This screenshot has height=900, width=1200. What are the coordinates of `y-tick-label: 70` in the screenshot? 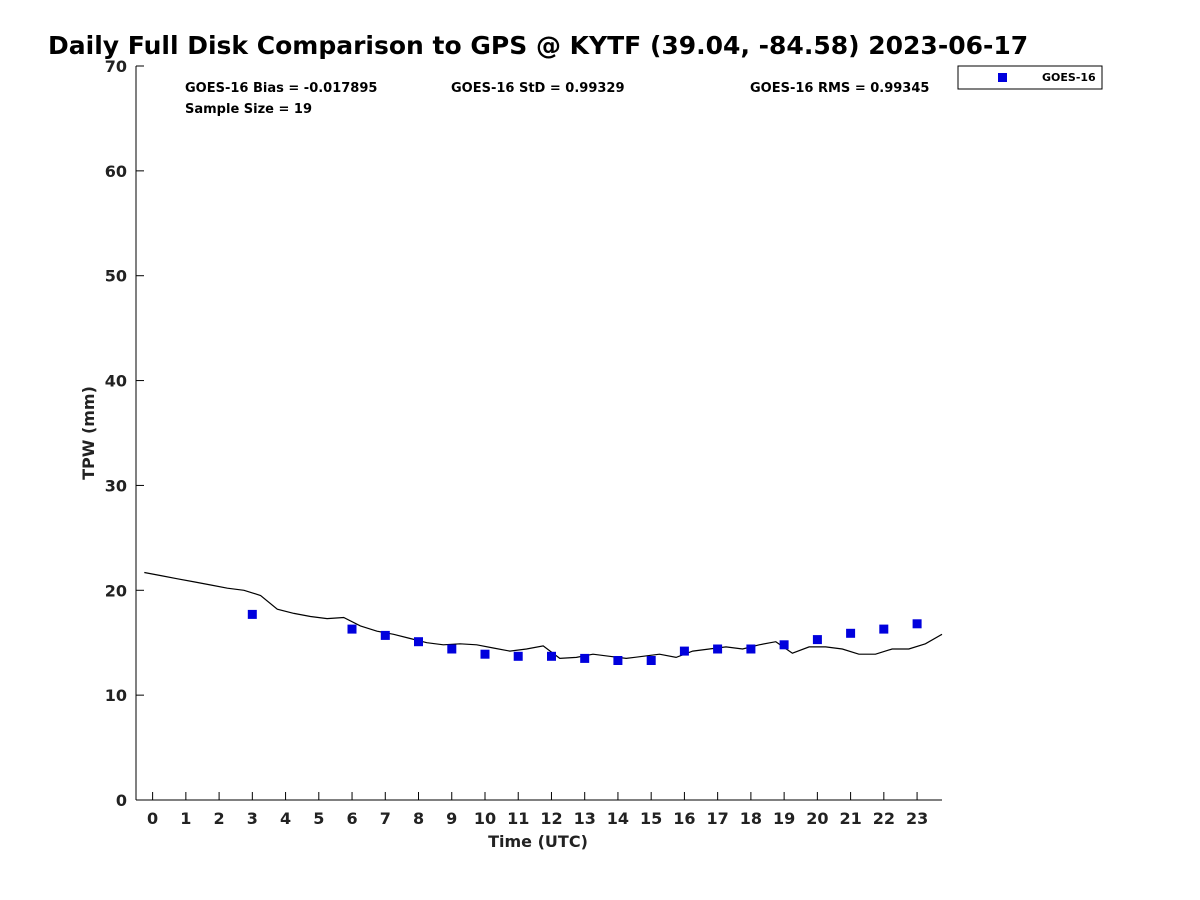 It's located at (116, 66).